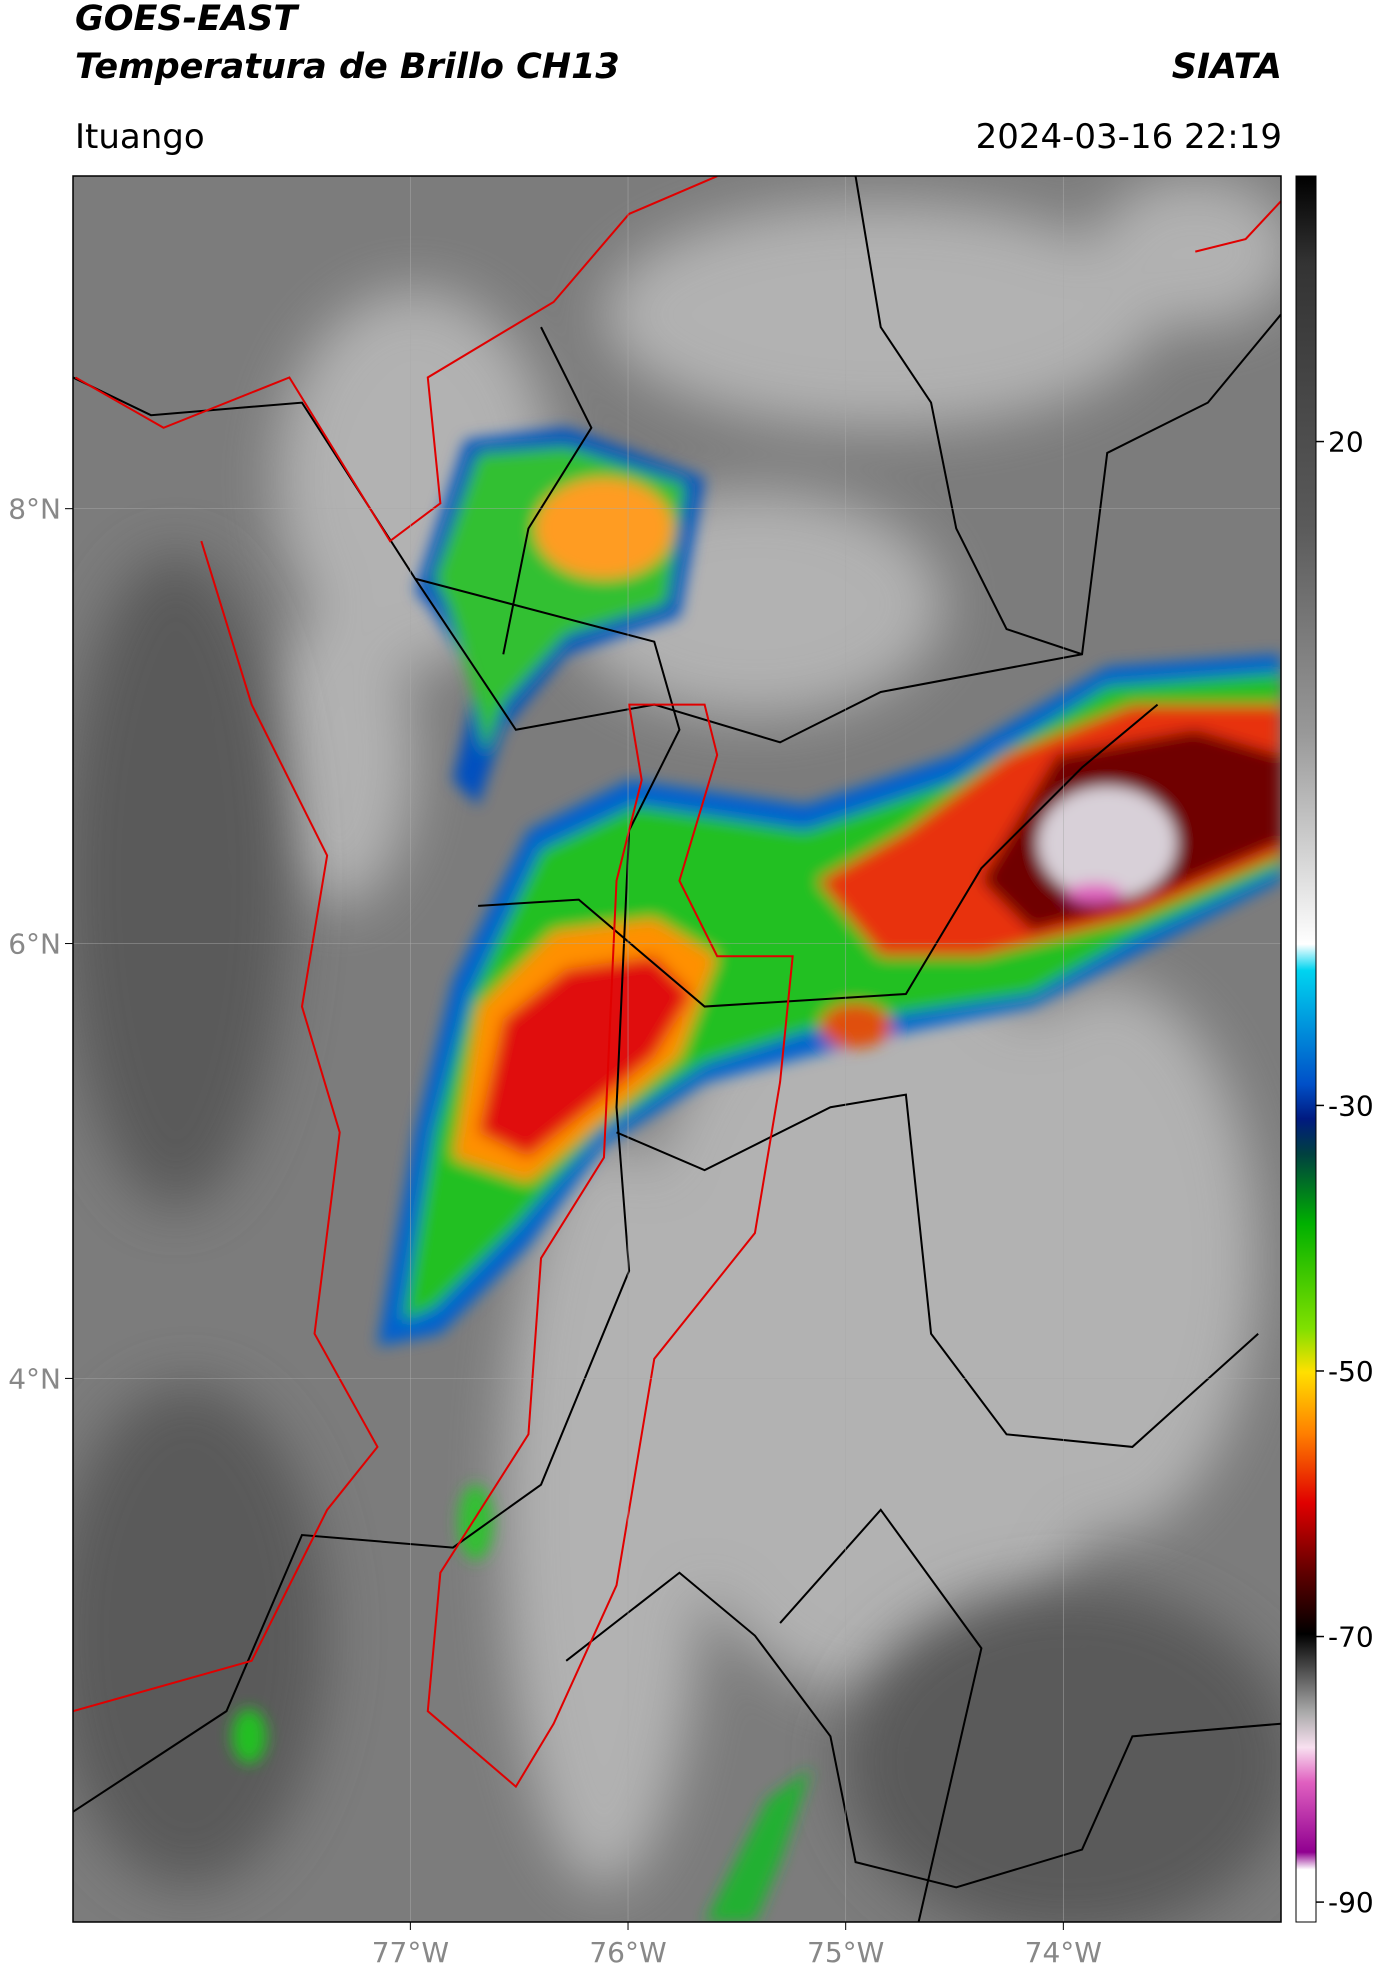 Image resolution: width=1384 pixels, height=1985 pixels. I want to click on colorbar-label: -70, so click(1351, 1637).